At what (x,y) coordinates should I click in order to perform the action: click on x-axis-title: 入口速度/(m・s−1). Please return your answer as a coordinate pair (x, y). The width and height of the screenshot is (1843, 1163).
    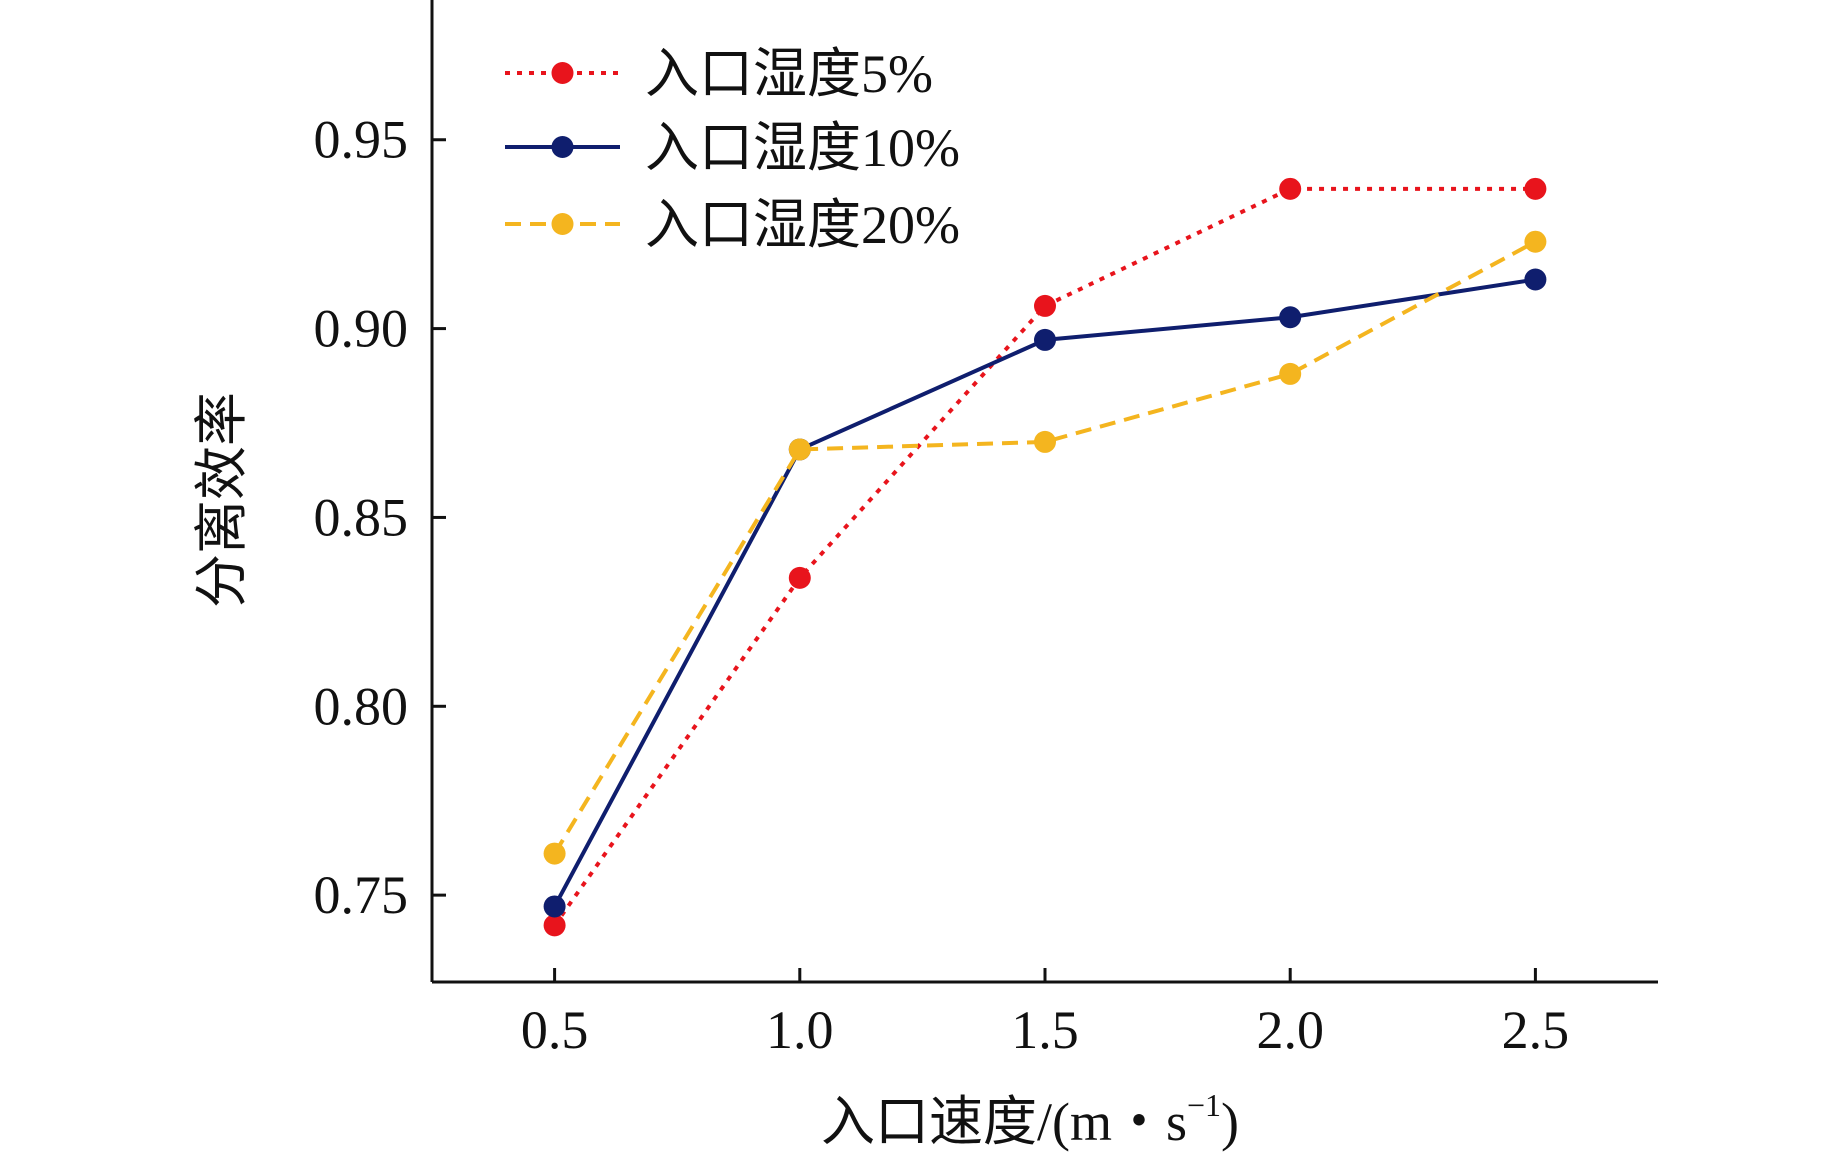
    Looking at the image, I should click on (1030, 1119).